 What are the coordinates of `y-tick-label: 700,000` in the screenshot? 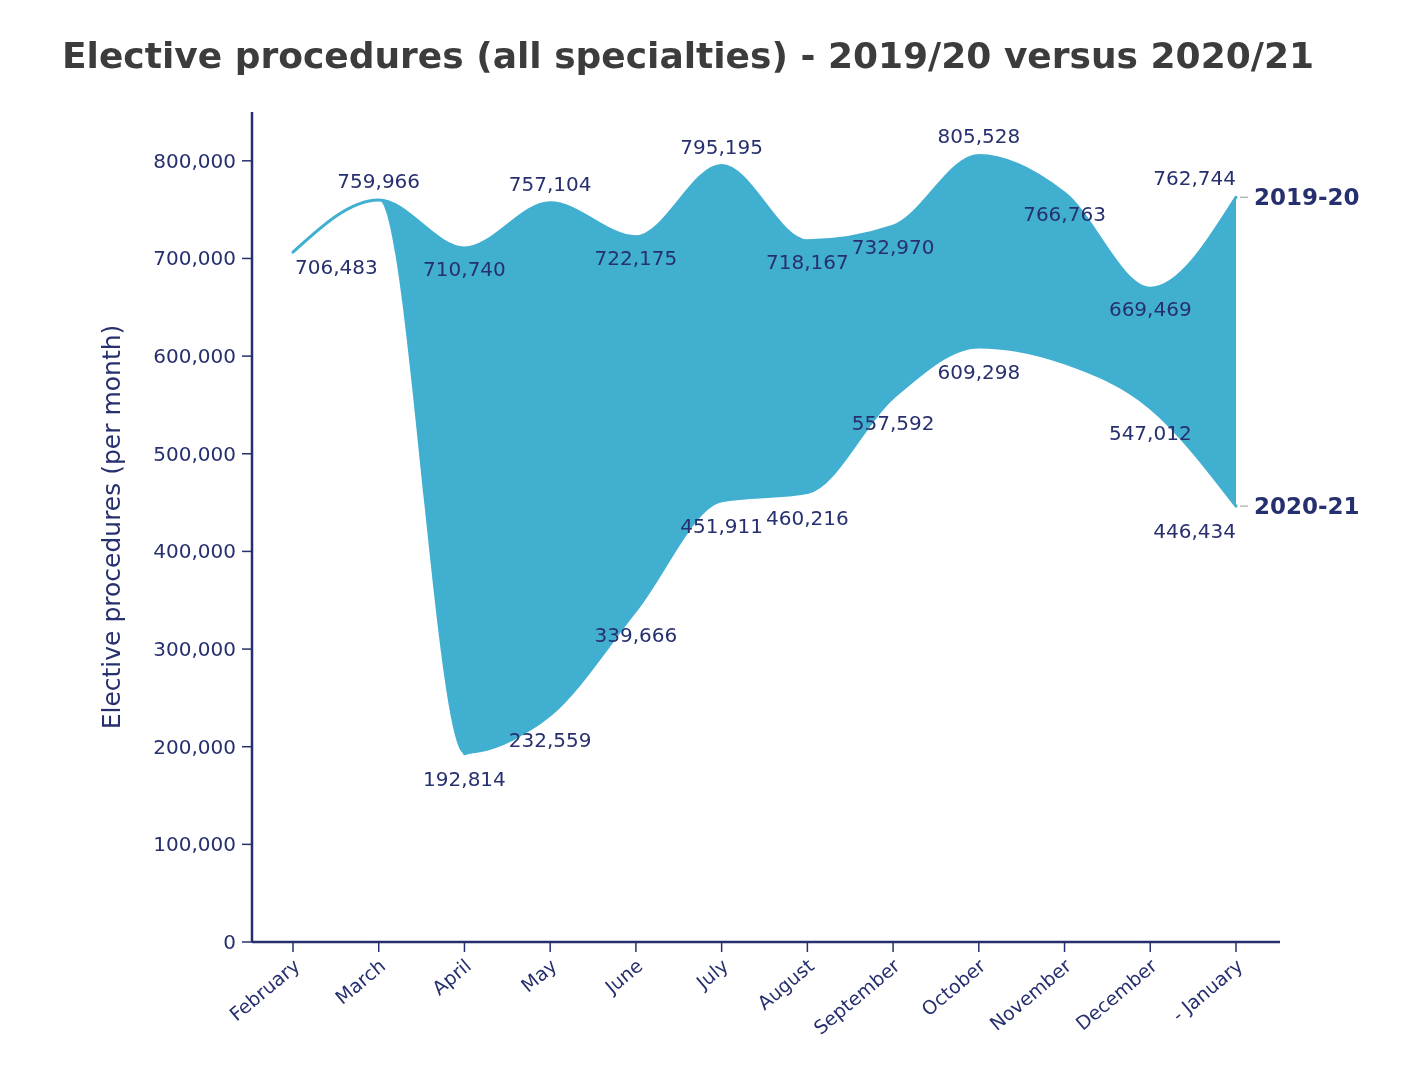 It's located at (194, 258).